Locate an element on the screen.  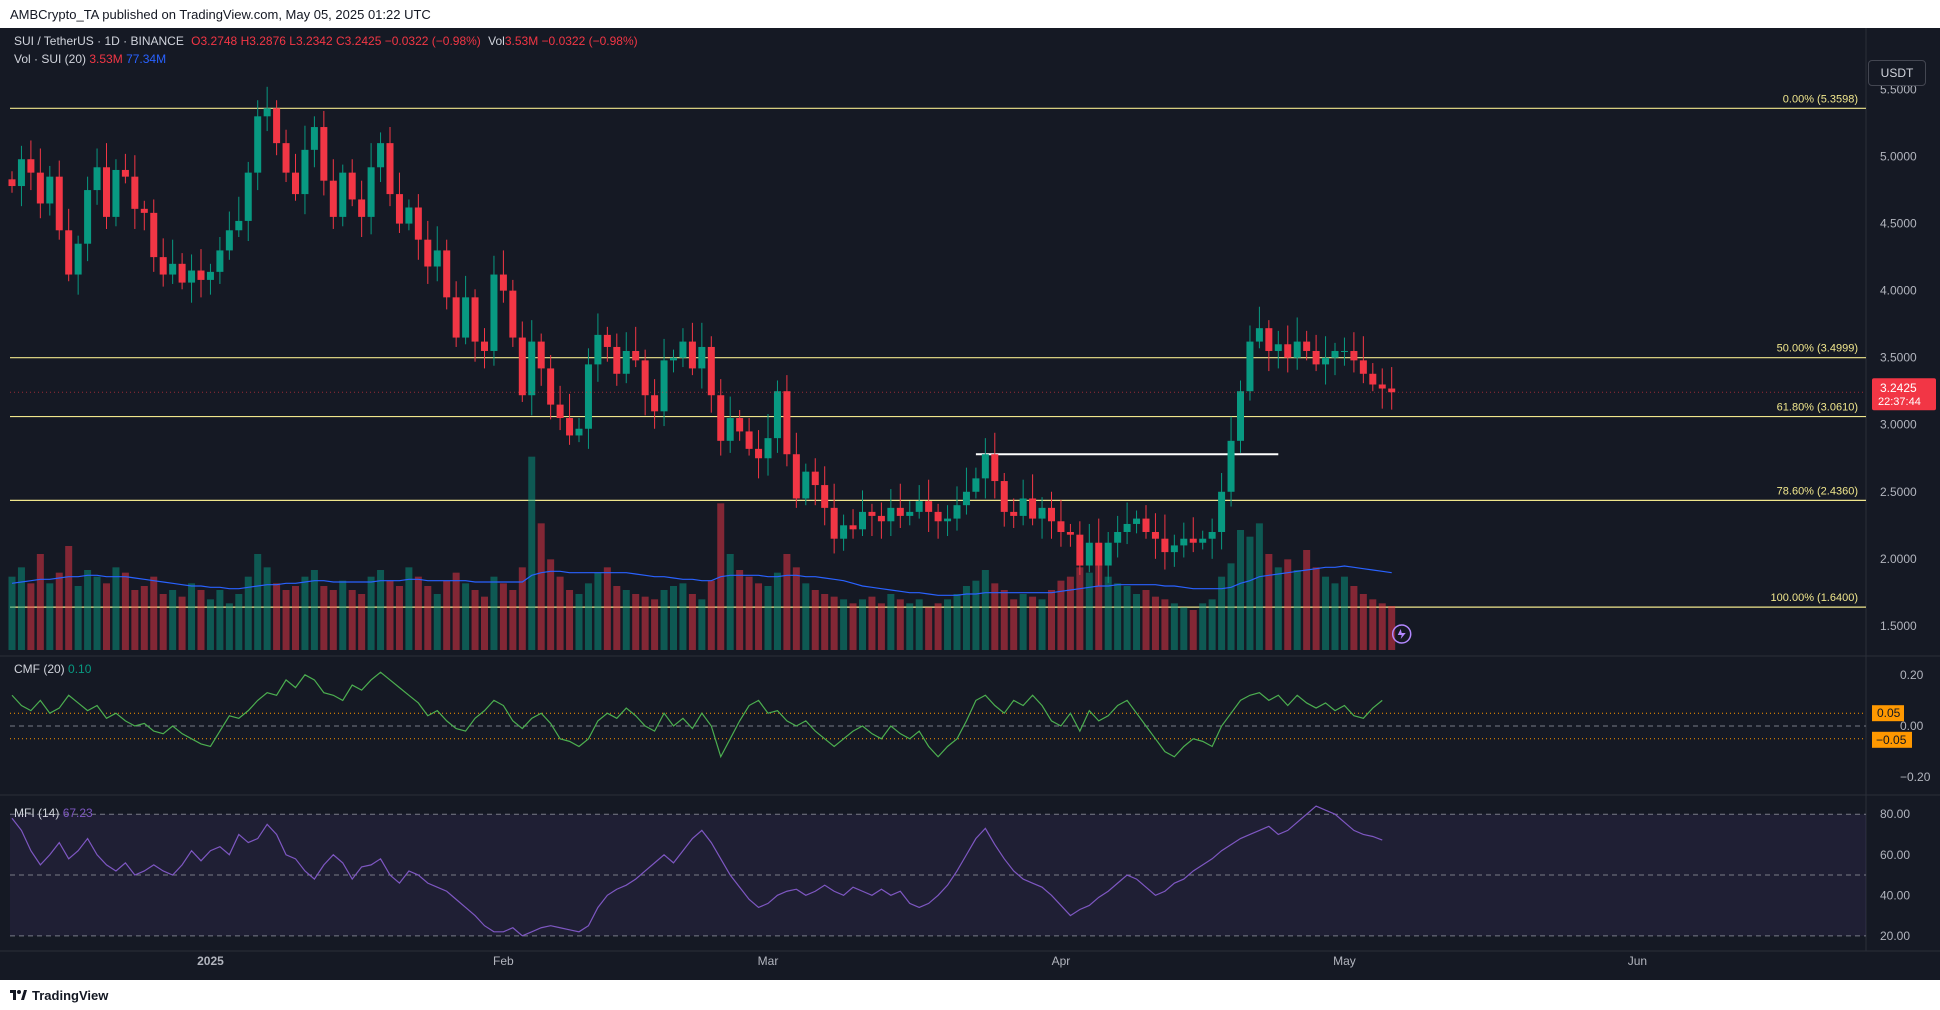
price-badge-value: 3.2425 is located at coordinates (1898, 388).